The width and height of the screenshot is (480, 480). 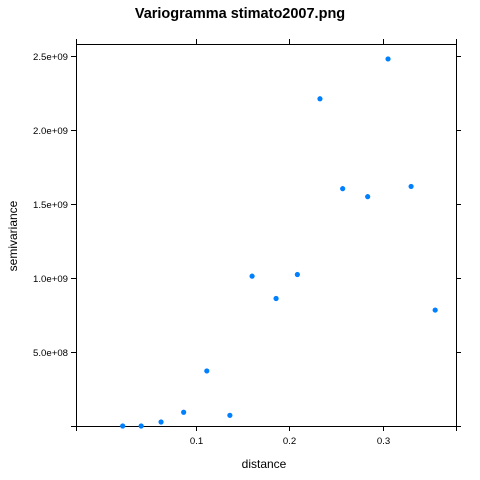 I want to click on x-tick-label: 0.1, so click(x=196, y=441).